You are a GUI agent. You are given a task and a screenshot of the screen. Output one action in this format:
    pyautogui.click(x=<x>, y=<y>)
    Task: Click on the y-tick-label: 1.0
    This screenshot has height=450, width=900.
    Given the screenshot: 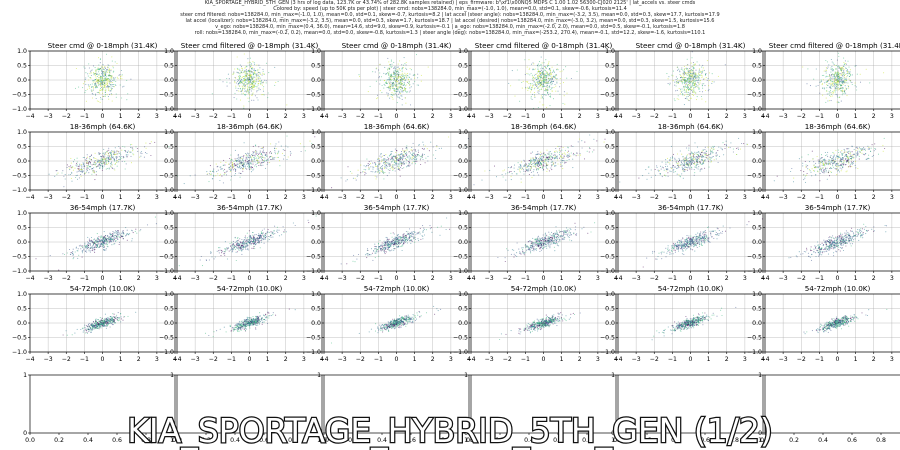 What is the action you would take?
    pyautogui.click(x=463, y=51)
    